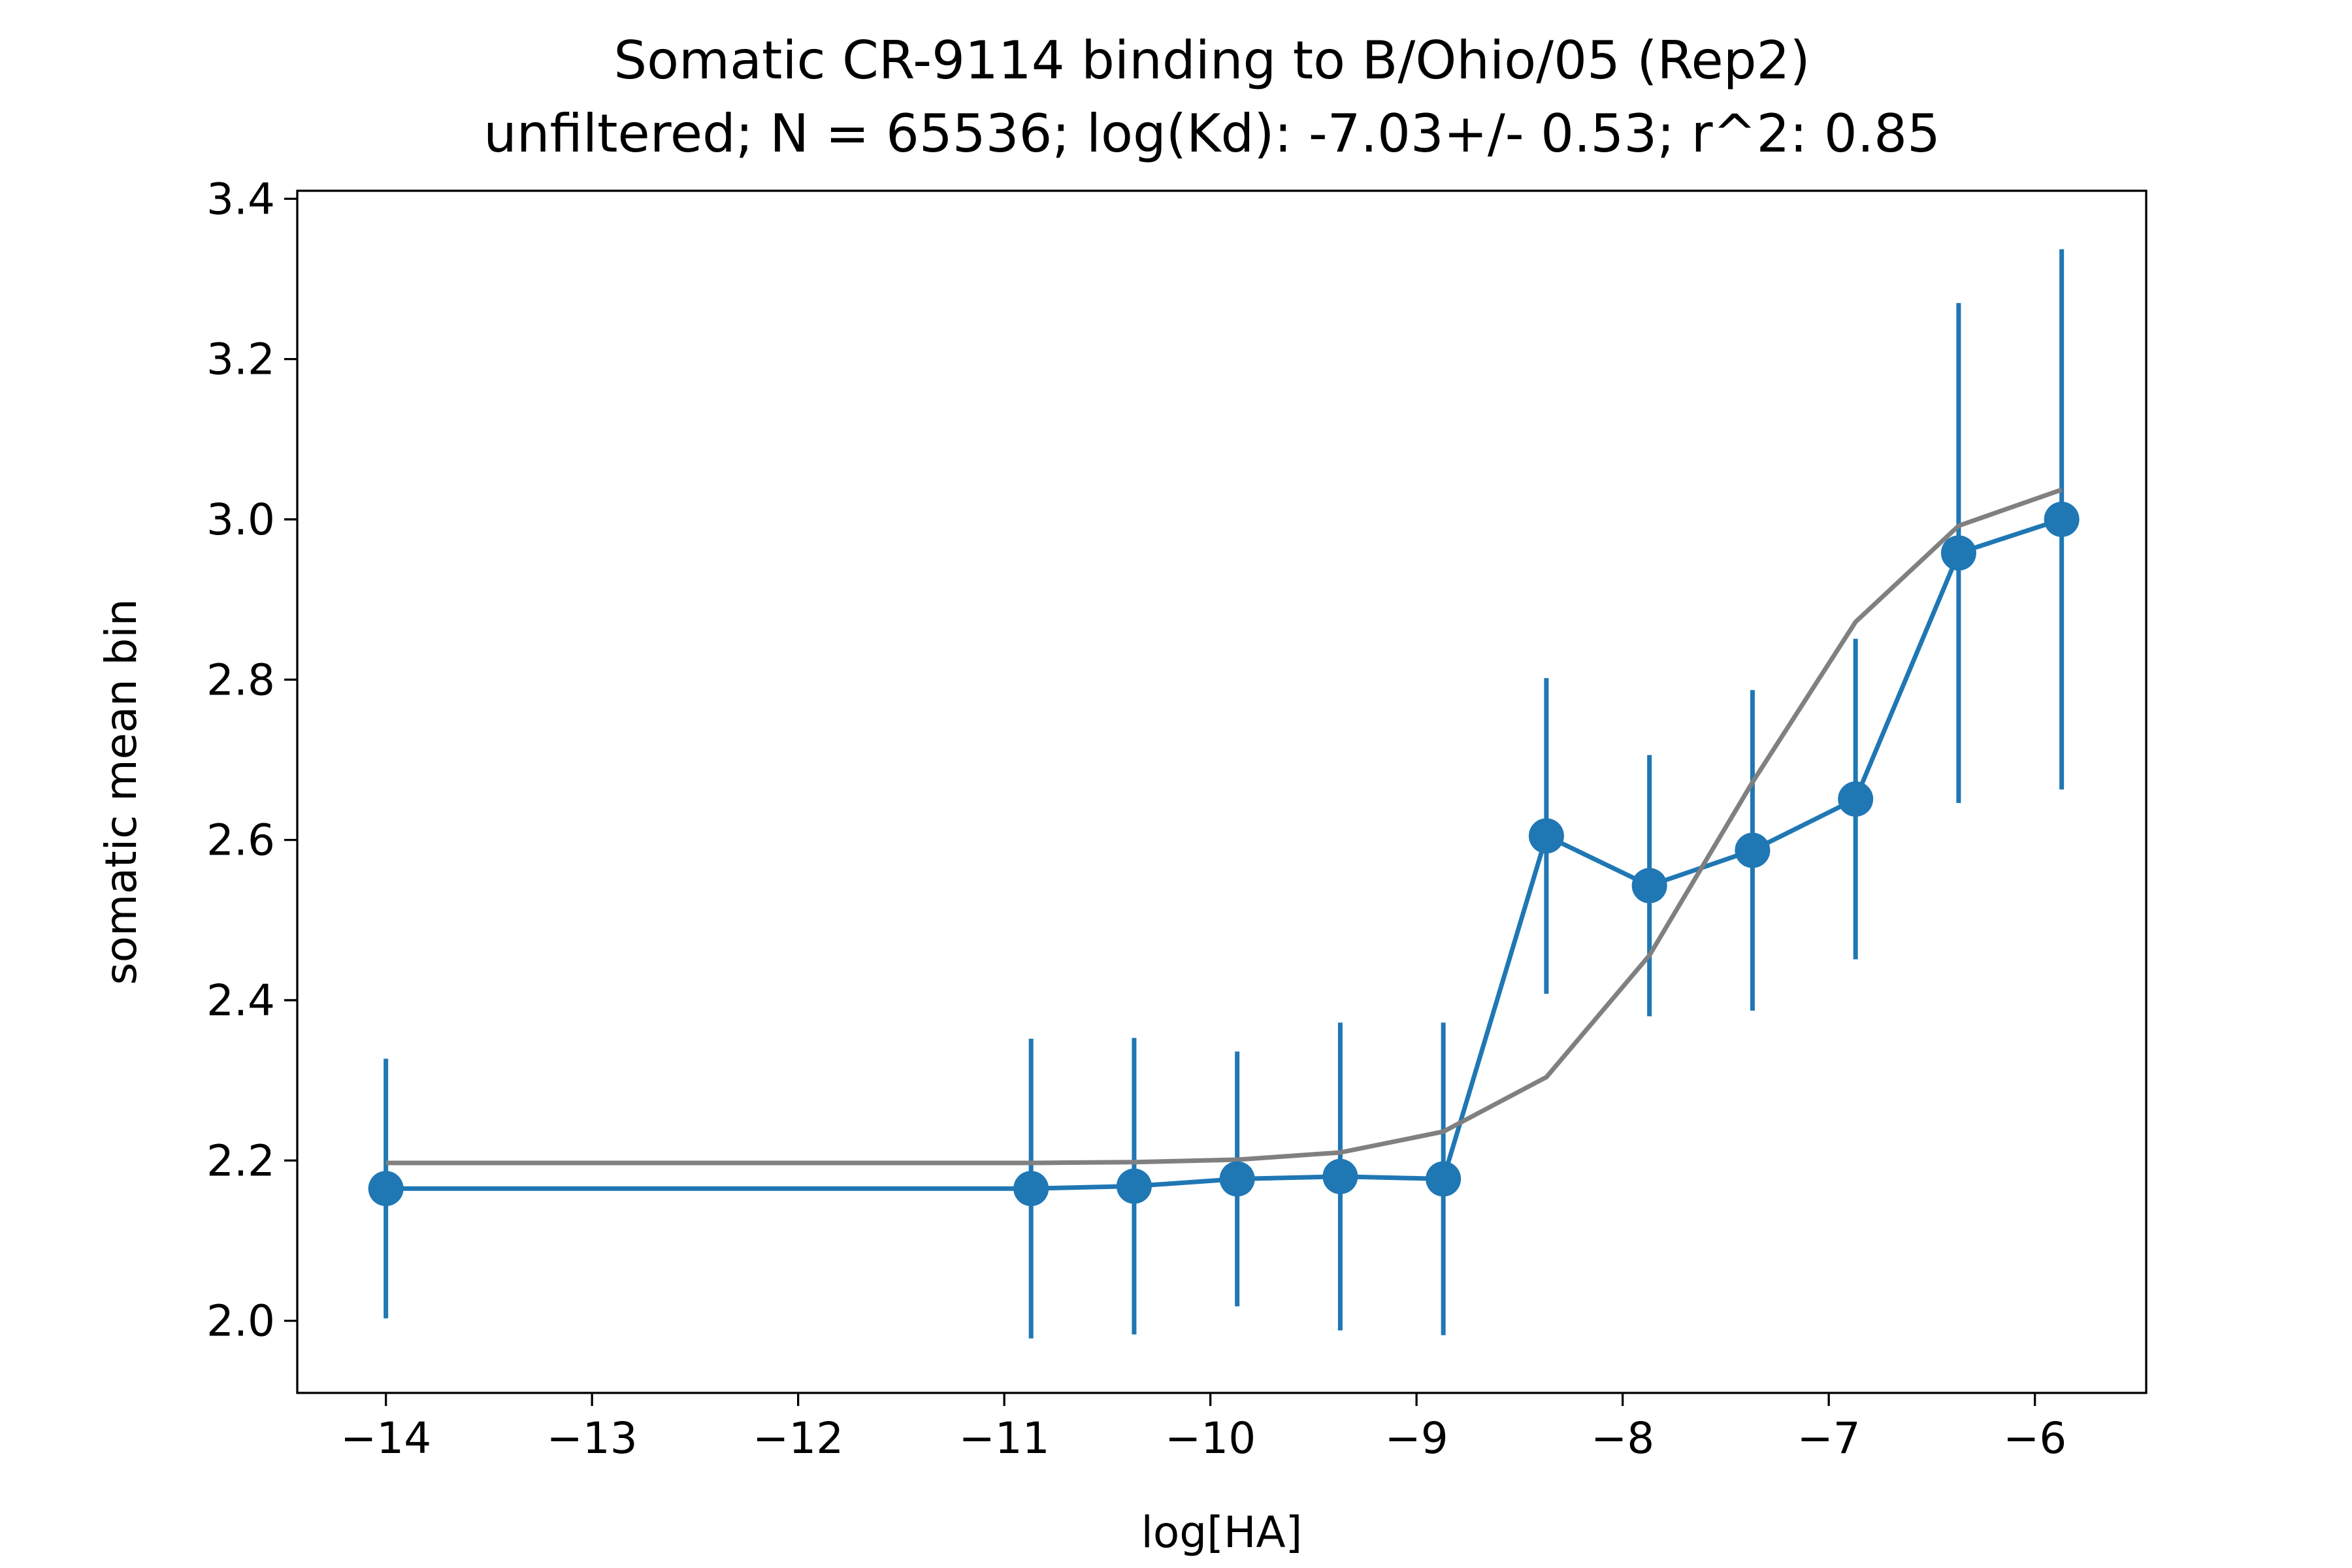  I want to click on x-tick-label: −10, so click(1210, 1438).